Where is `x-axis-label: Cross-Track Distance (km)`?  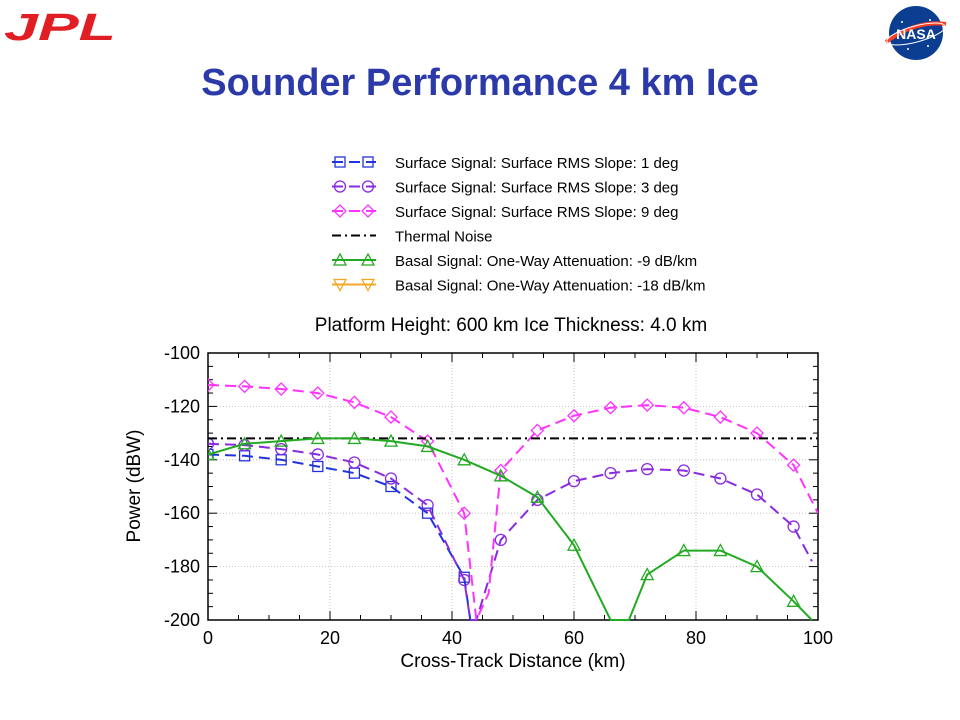
x-axis-label: Cross-Track Distance (km) is located at coordinates (512, 661).